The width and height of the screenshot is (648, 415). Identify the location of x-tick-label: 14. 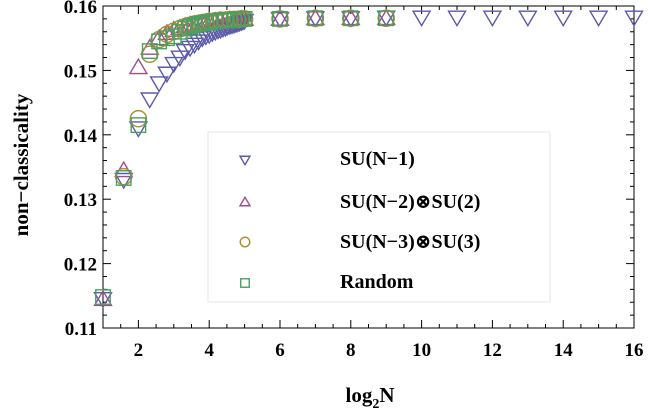
(564, 350).